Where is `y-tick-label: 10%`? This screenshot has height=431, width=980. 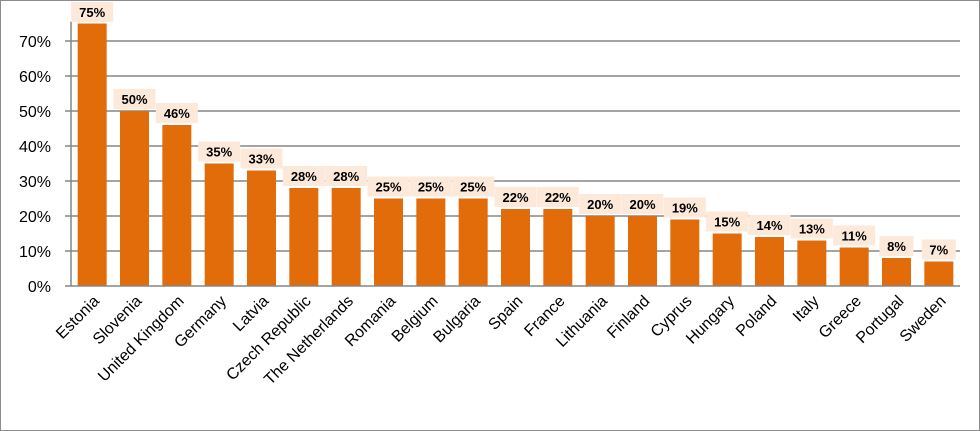
y-tick-label: 10% is located at coordinates (35, 252).